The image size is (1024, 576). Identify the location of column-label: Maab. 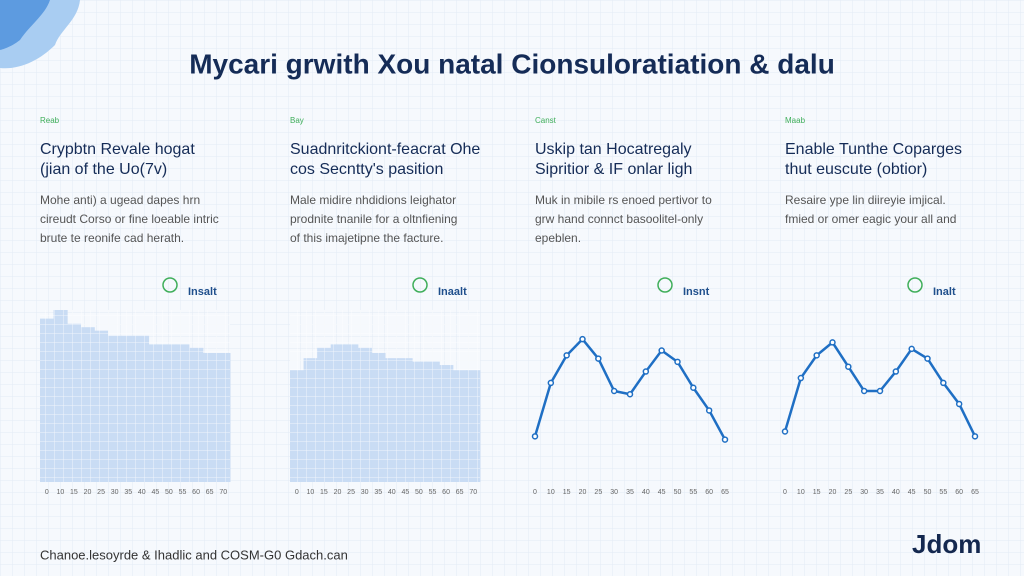
(795, 120).